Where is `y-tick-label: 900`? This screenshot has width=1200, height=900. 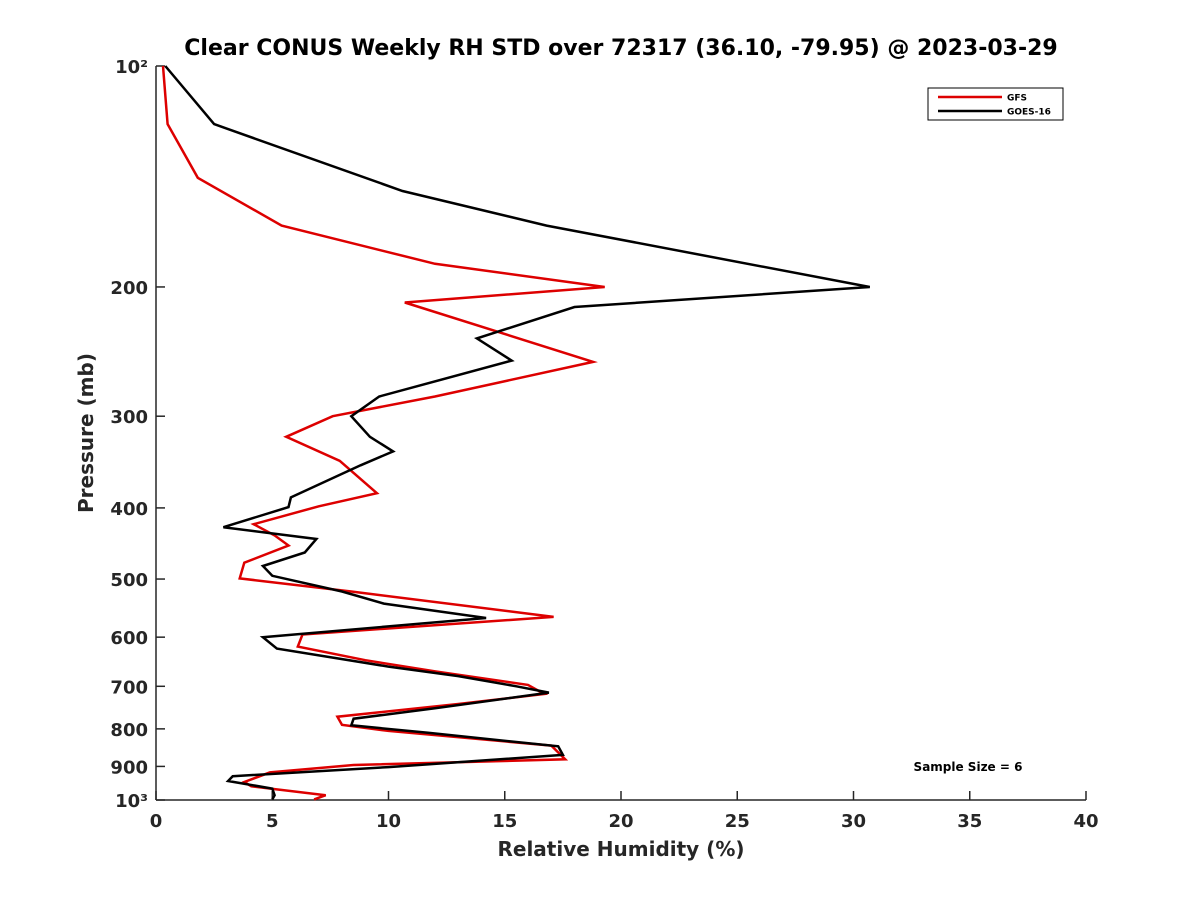
y-tick-label: 900 is located at coordinates (129, 767).